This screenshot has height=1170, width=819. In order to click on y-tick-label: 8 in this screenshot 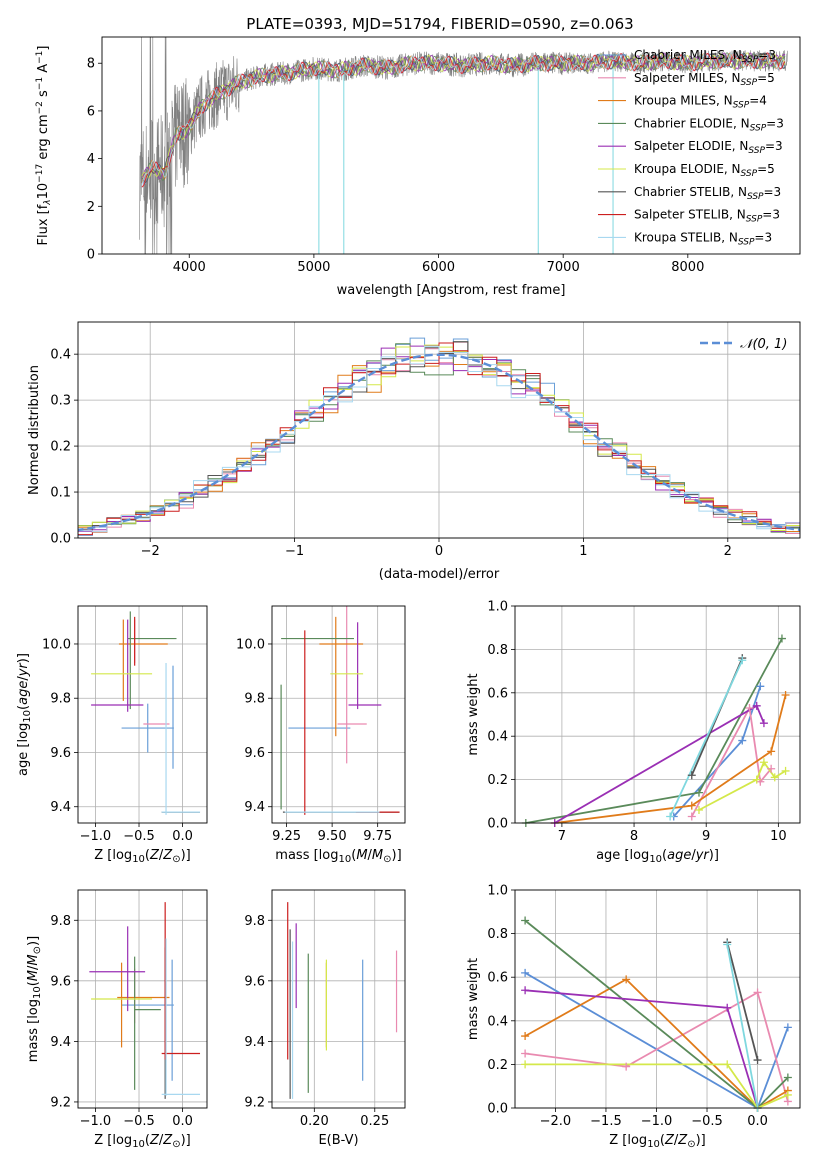, I will do `click(91, 64)`.